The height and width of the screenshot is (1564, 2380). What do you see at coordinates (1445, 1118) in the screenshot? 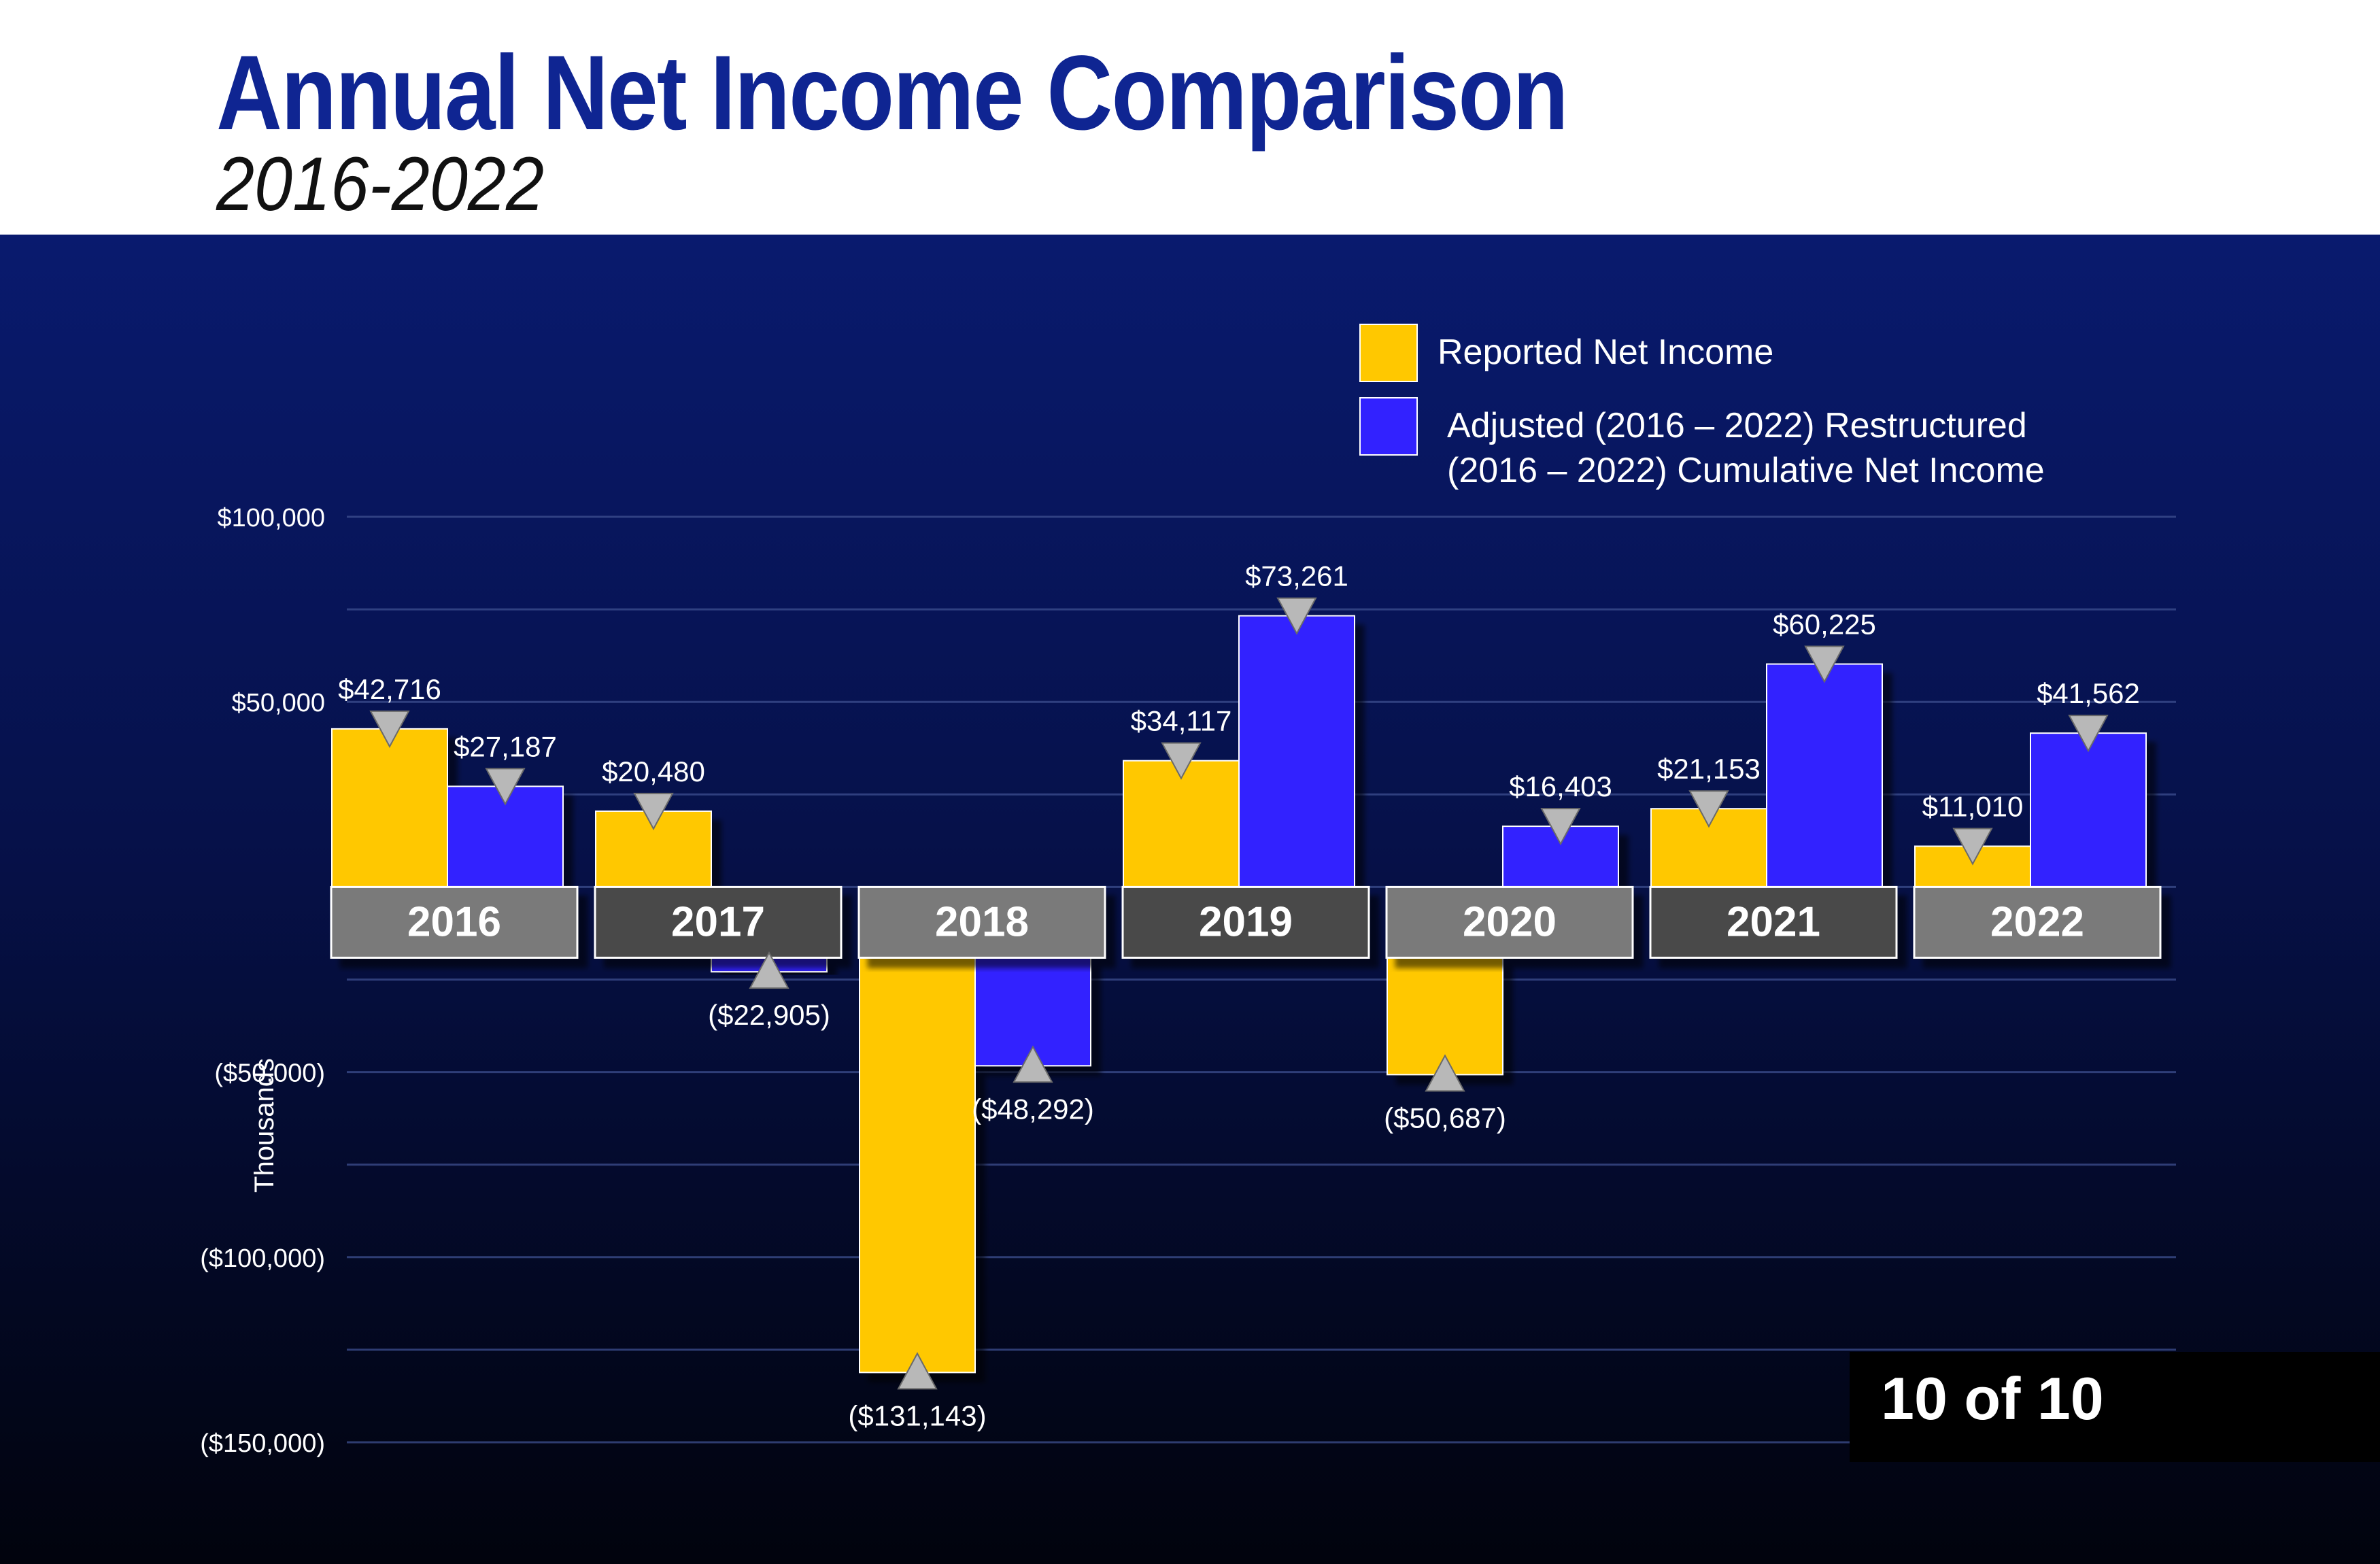
I see `data-label: ($50,687)` at bounding box center [1445, 1118].